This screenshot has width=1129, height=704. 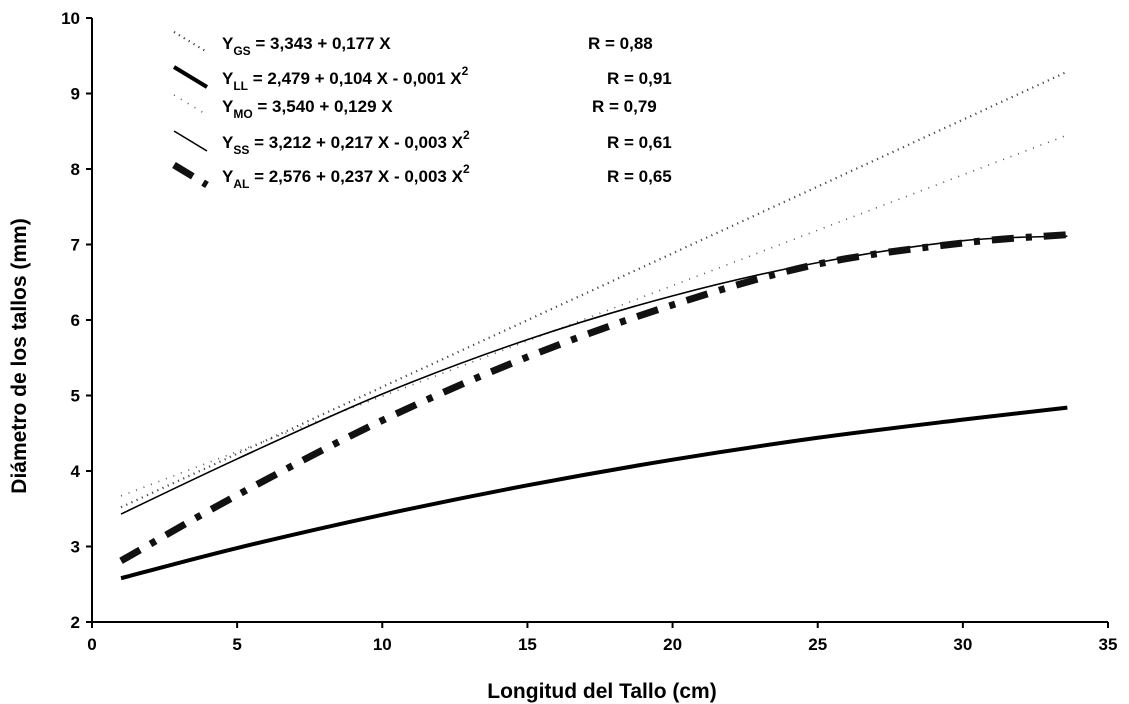 I want to click on x-tick-label: 35, so click(x=1108, y=644).